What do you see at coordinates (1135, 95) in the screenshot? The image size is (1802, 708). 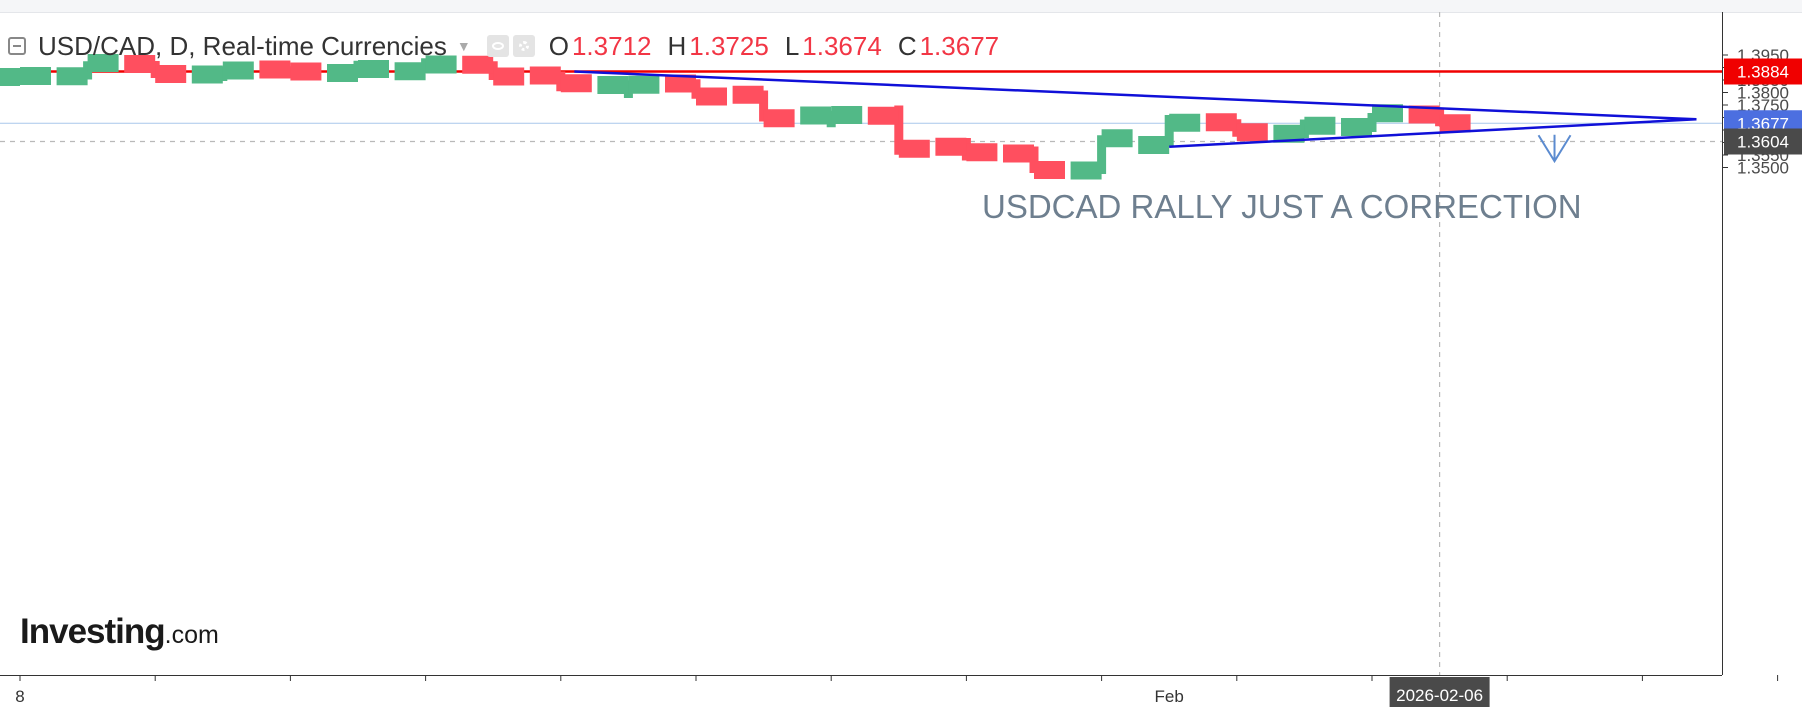 I see `upper-trendline` at bounding box center [1135, 95].